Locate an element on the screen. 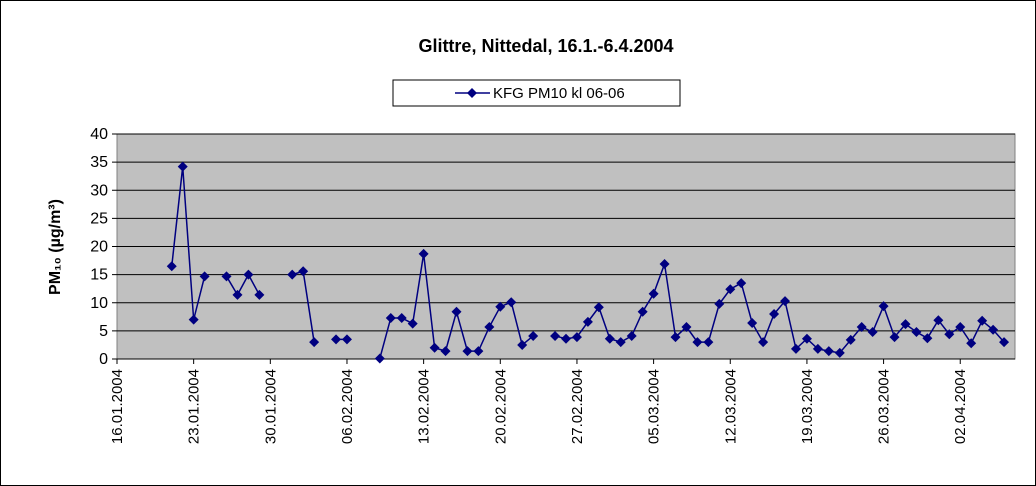 The height and width of the screenshot is (486, 1036). x-tick-label: 30.01.2004 is located at coordinates (270, 406).